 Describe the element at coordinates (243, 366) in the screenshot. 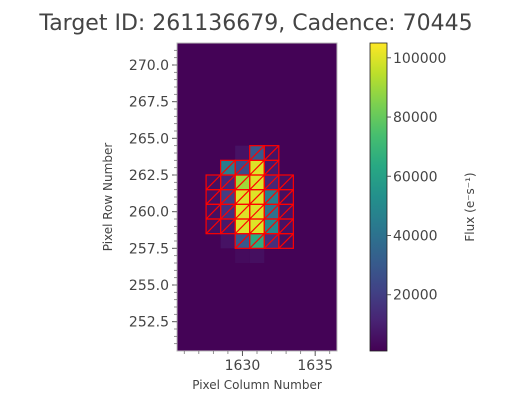

I see `x-tick-label: 1630` at that location.